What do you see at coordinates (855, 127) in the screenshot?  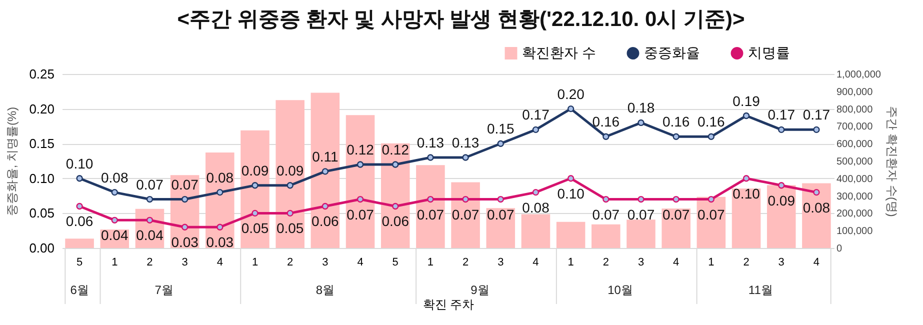 I see `y2-tick-label: 700,000` at bounding box center [855, 127].